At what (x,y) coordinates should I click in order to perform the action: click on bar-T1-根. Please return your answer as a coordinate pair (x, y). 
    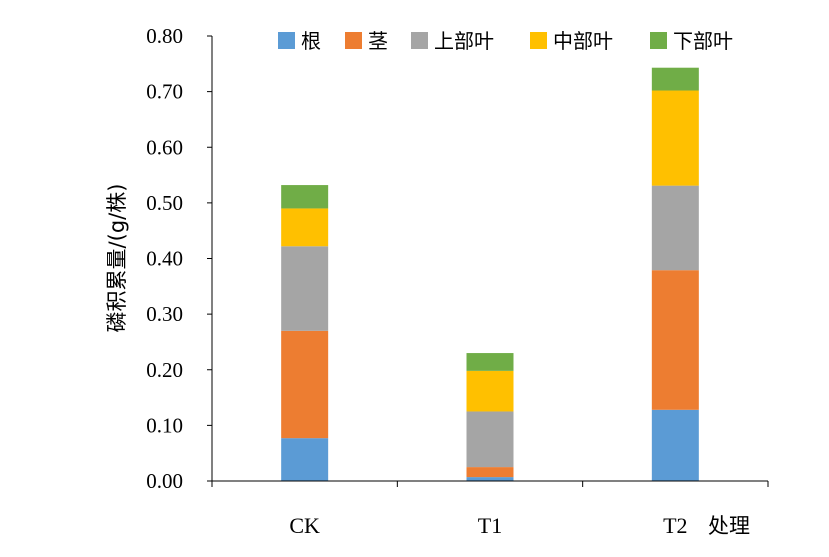
    Looking at the image, I should click on (490, 479).